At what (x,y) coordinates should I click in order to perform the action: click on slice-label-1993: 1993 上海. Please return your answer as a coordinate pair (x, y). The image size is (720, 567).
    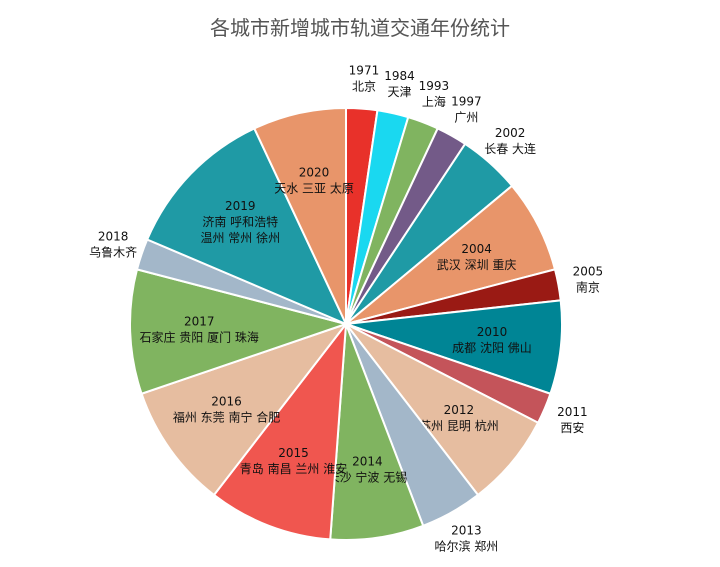
    Looking at the image, I should click on (434, 94).